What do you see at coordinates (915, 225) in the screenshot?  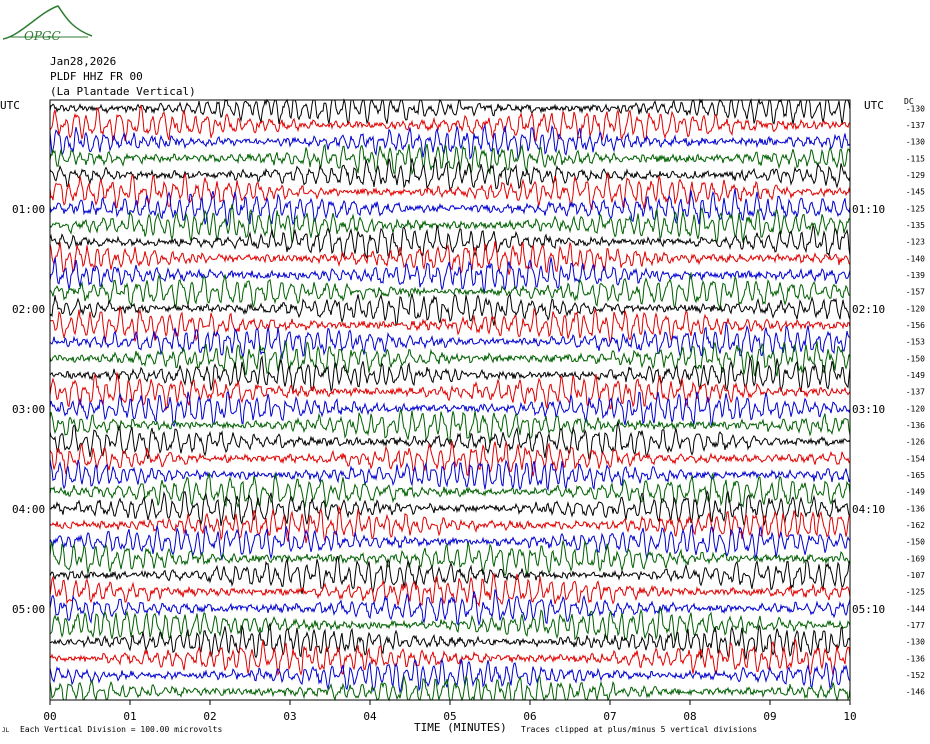 I see `dc-offset-label: -135` at bounding box center [915, 225].